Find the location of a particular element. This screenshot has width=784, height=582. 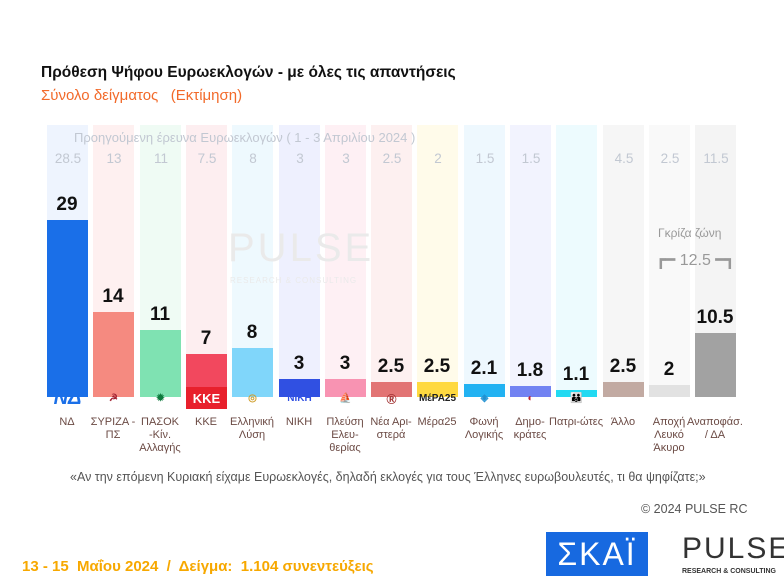

copyright: © 2024 PULSE RC is located at coordinates (694, 509).